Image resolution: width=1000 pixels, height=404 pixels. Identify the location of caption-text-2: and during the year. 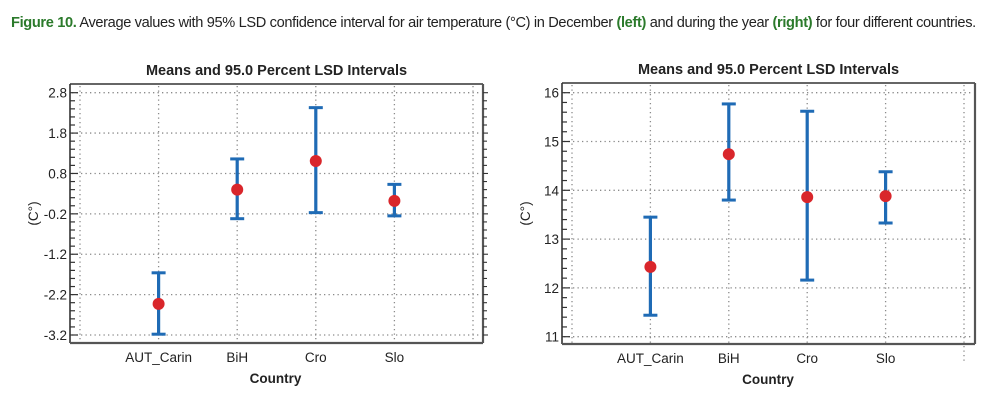
(709, 23).